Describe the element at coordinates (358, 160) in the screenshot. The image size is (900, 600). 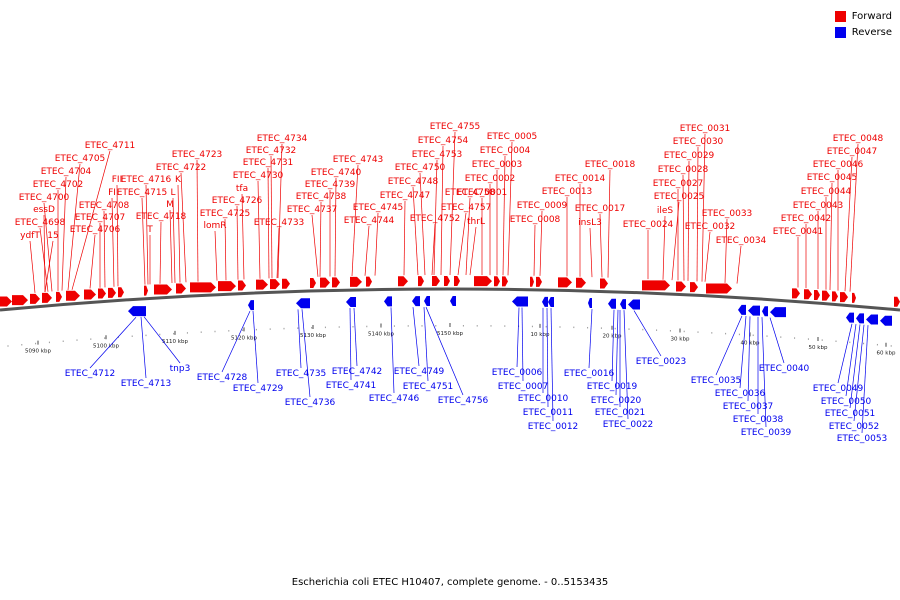
I see `gene-label-etec-4743: ETEC_4743` at that location.